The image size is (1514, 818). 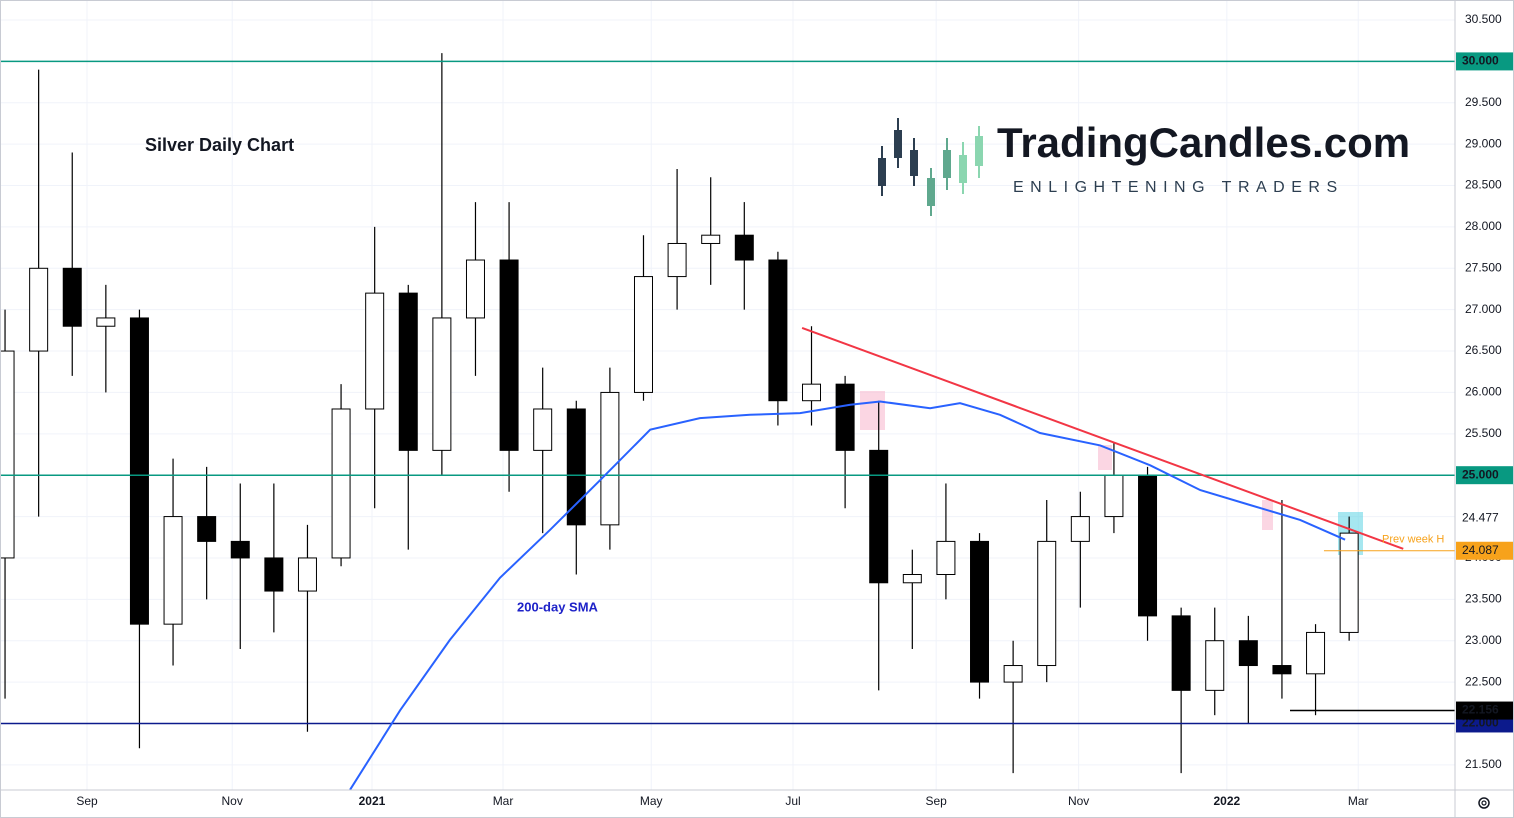 I want to click on prev-week-high-badge, so click(x=1484, y=550).